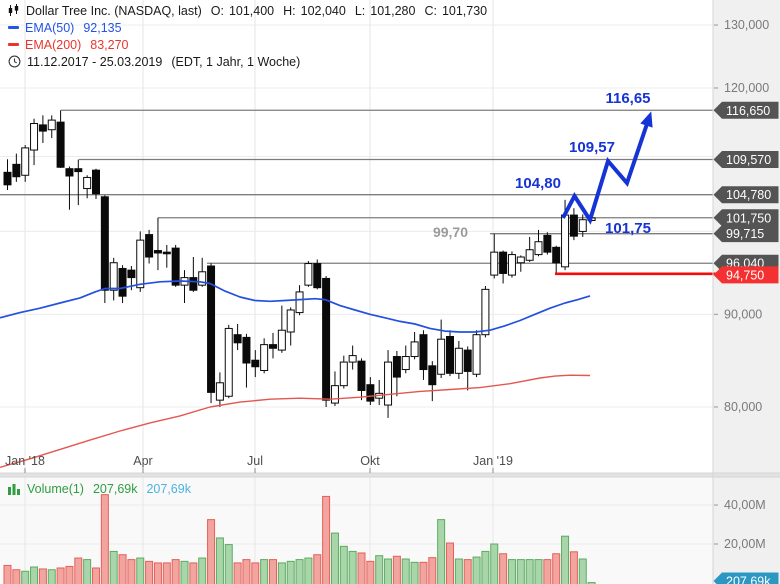 This screenshot has height=584, width=780. Describe the element at coordinates (746, 292) in the screenshot. I see `price-axis-area` at that location.